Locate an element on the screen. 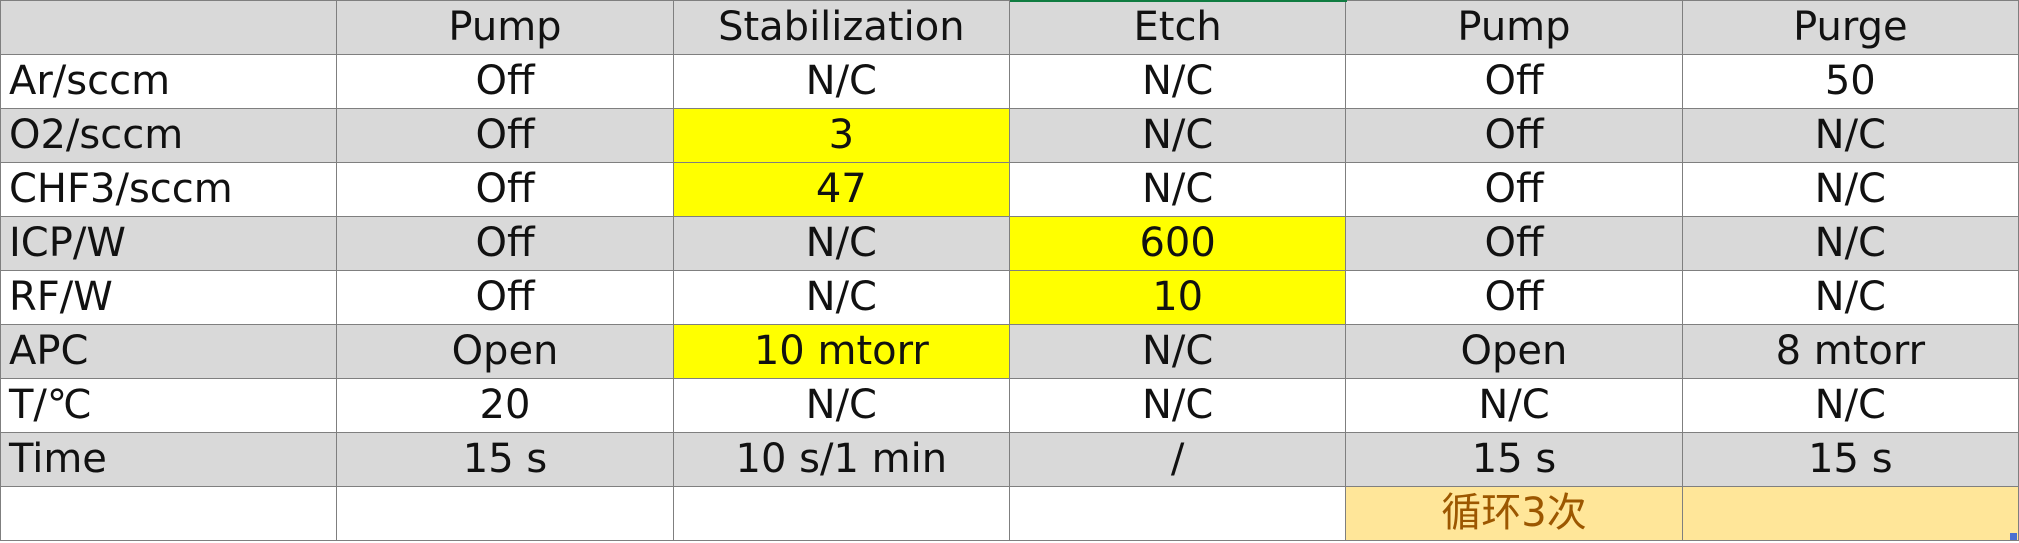 This screenshot has height=543, width=2019. cell-highlighted: 3 is located at coordinates (841, 135).